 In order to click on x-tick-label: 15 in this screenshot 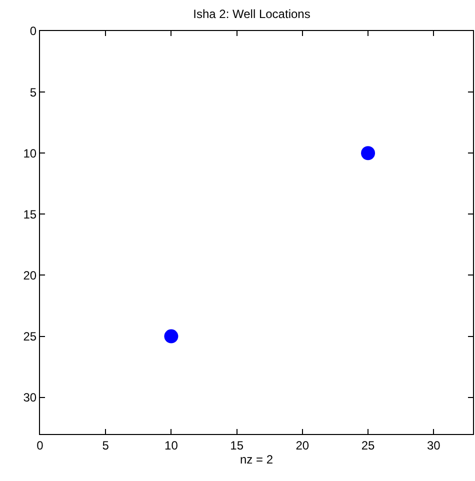, I will do `click(237, 445)`.